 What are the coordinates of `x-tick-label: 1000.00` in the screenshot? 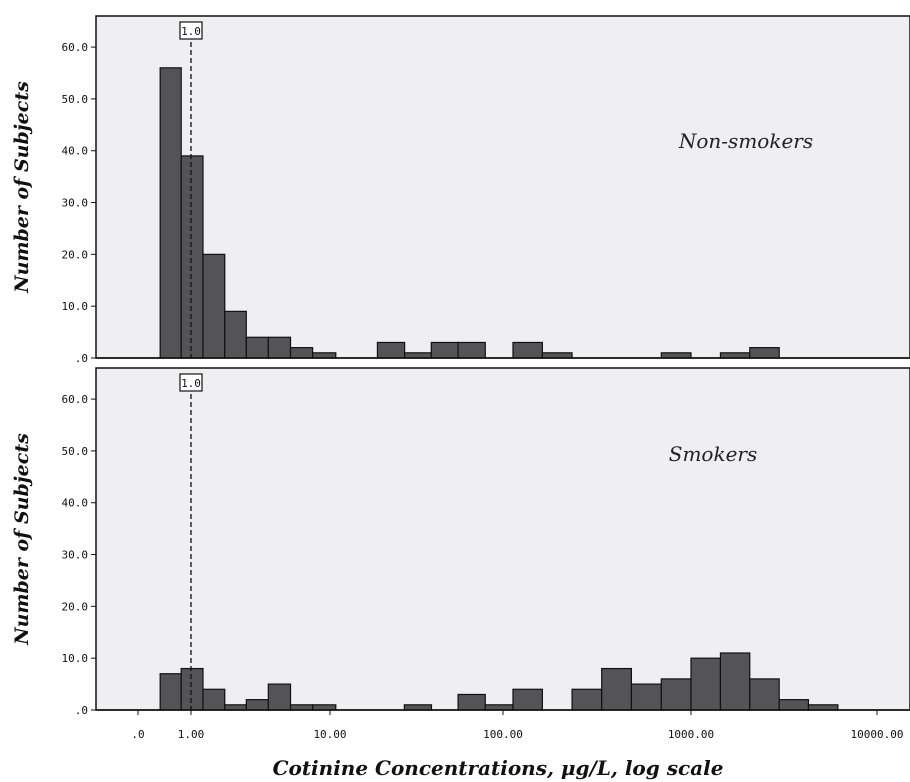 It's located at (691, 734).